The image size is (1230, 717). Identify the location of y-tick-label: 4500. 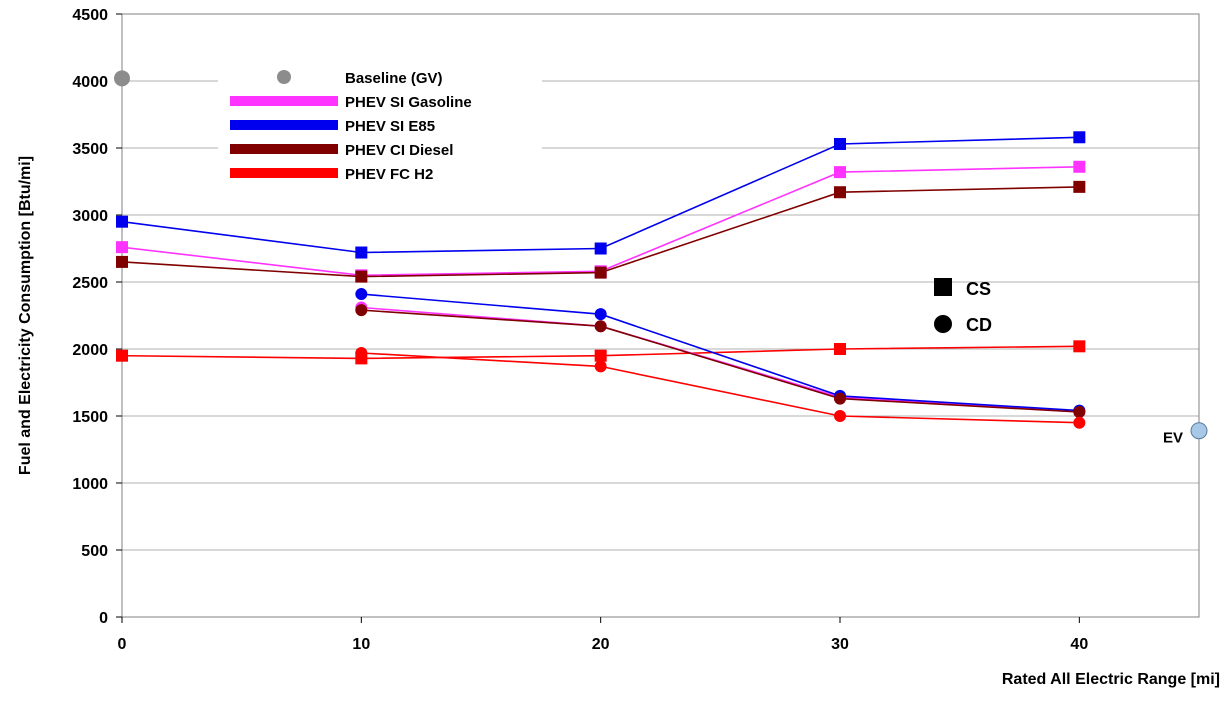
(90, 15).